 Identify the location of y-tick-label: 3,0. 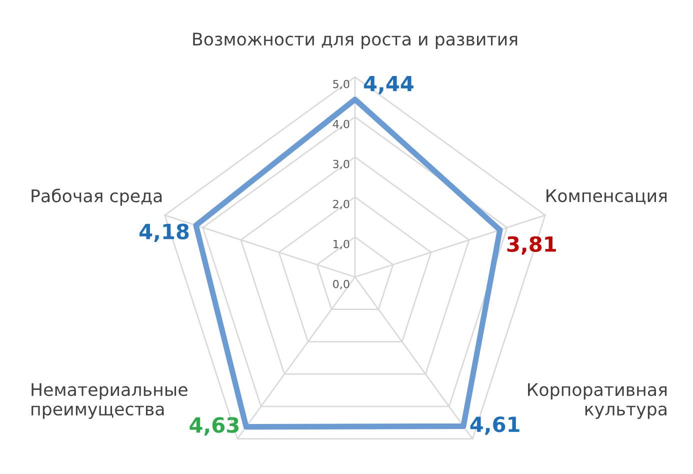
(341, 165).